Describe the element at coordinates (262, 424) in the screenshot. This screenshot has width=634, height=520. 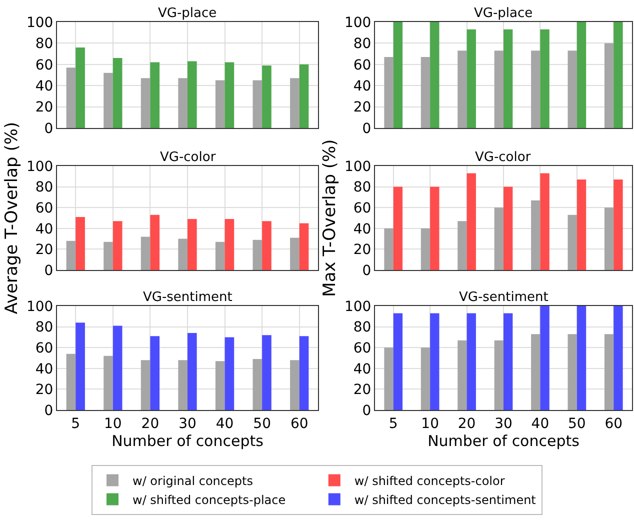
I see `x-tick-label: 50` at that location.